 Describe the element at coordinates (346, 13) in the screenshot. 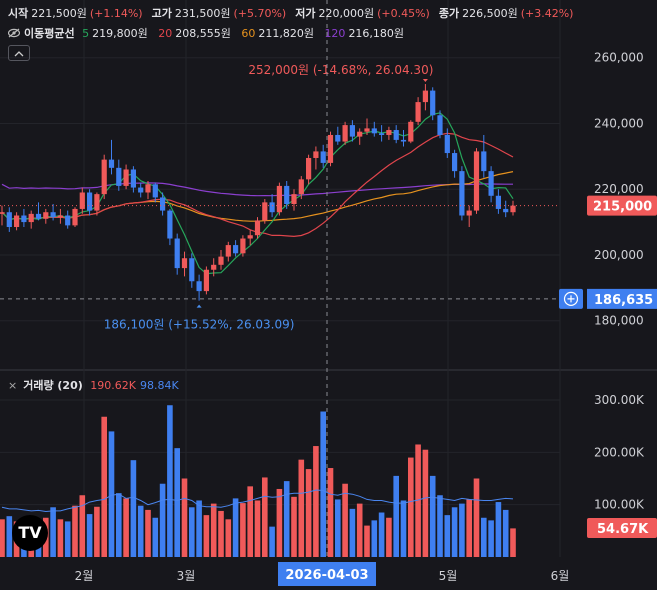

I see `low-value: 220,000원` at that location.